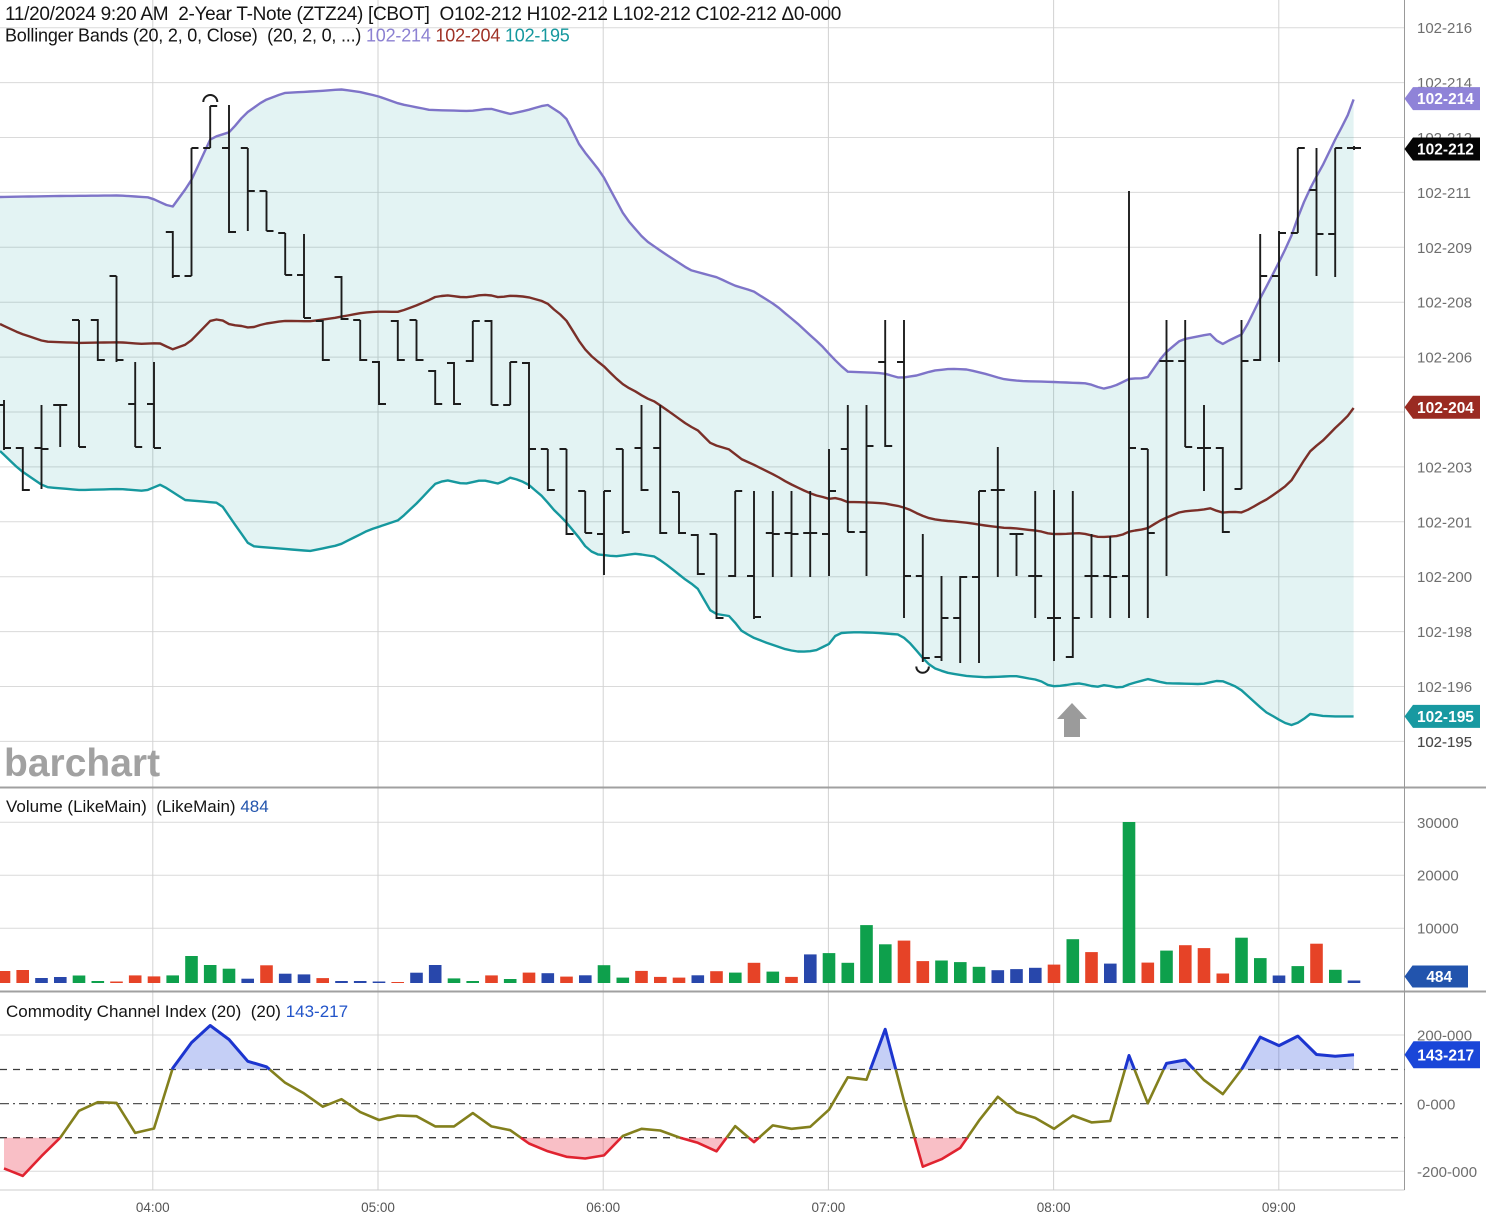 This screenshot has height=1231, width=1486. I want to click on svg-text: 102-203, so click(1444, 467).